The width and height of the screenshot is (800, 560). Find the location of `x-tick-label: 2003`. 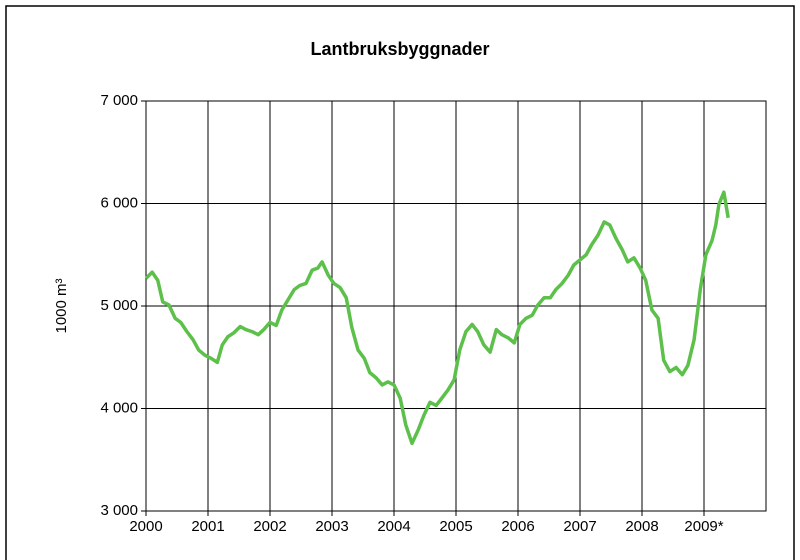

x-tick-label: 2003 is located at coordinates (331, 526).